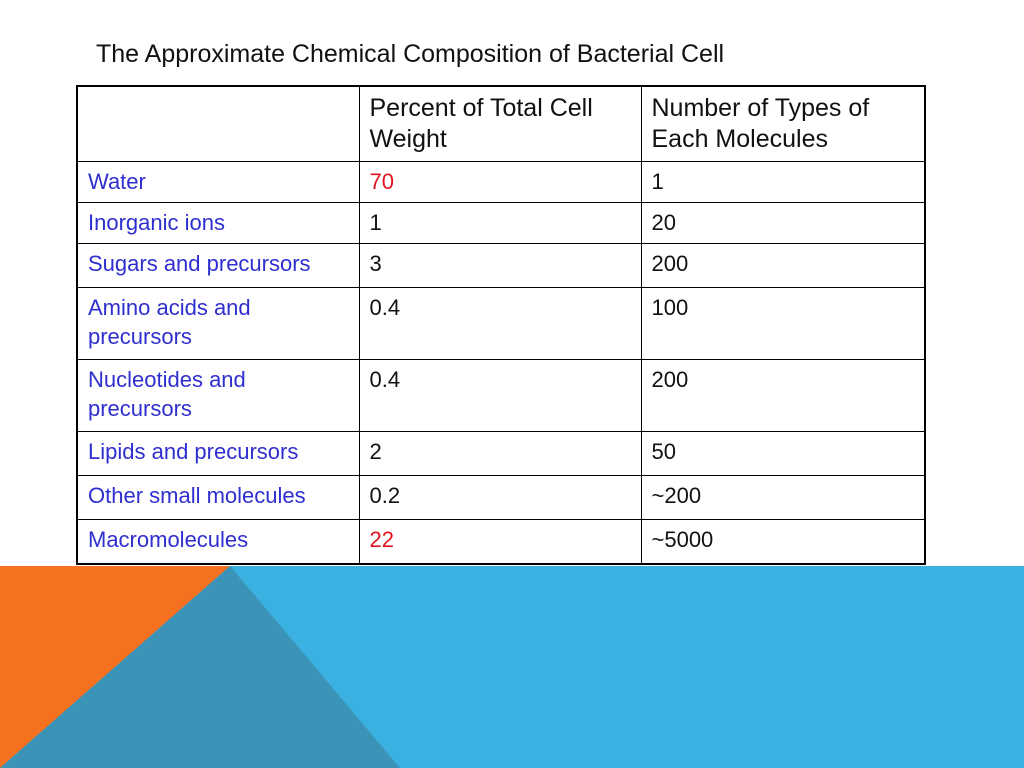 This screenshot has height=768, width=1024. I want to click on table-row: Macromolecules 22 ~5000, so click(501, 541).